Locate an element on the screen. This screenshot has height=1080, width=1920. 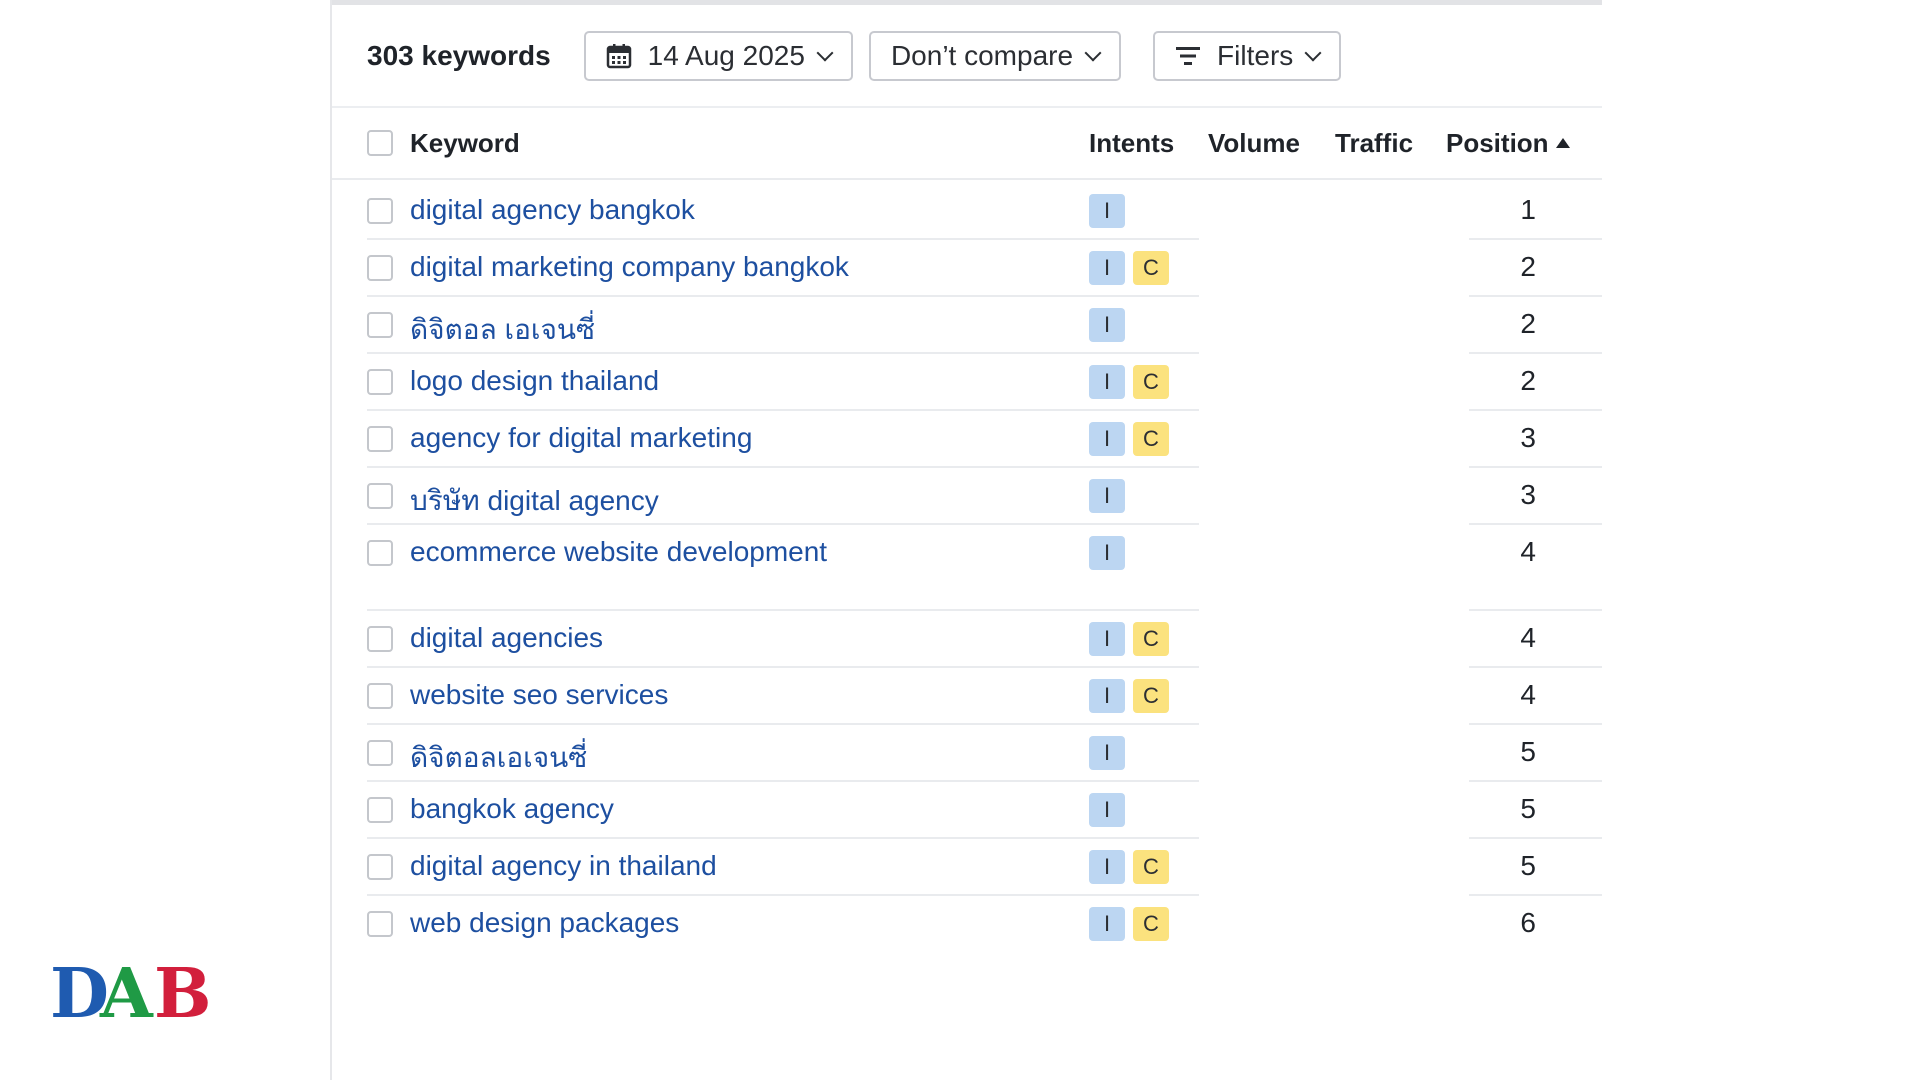
keyword-link: digital agency in thailand is located at coordinates (563, 865).